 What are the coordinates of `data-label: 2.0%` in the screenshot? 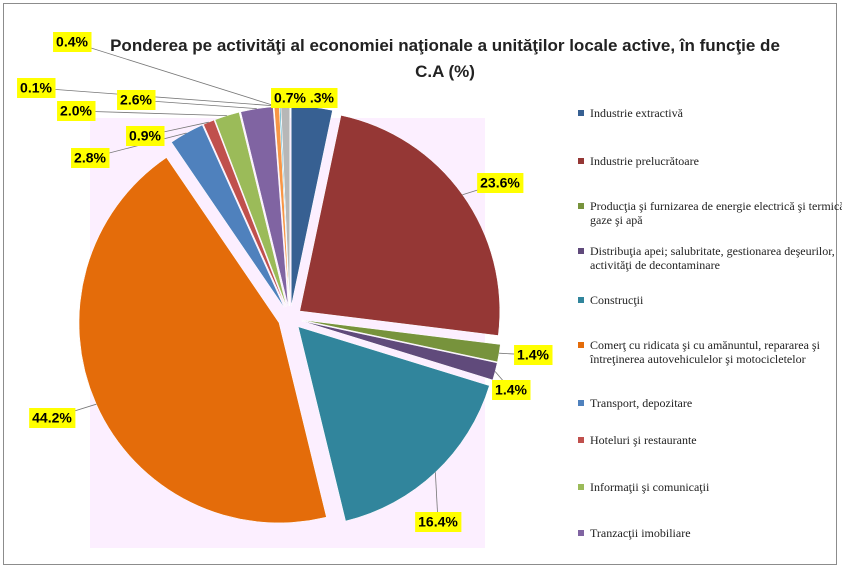 It's located at (76, 111).